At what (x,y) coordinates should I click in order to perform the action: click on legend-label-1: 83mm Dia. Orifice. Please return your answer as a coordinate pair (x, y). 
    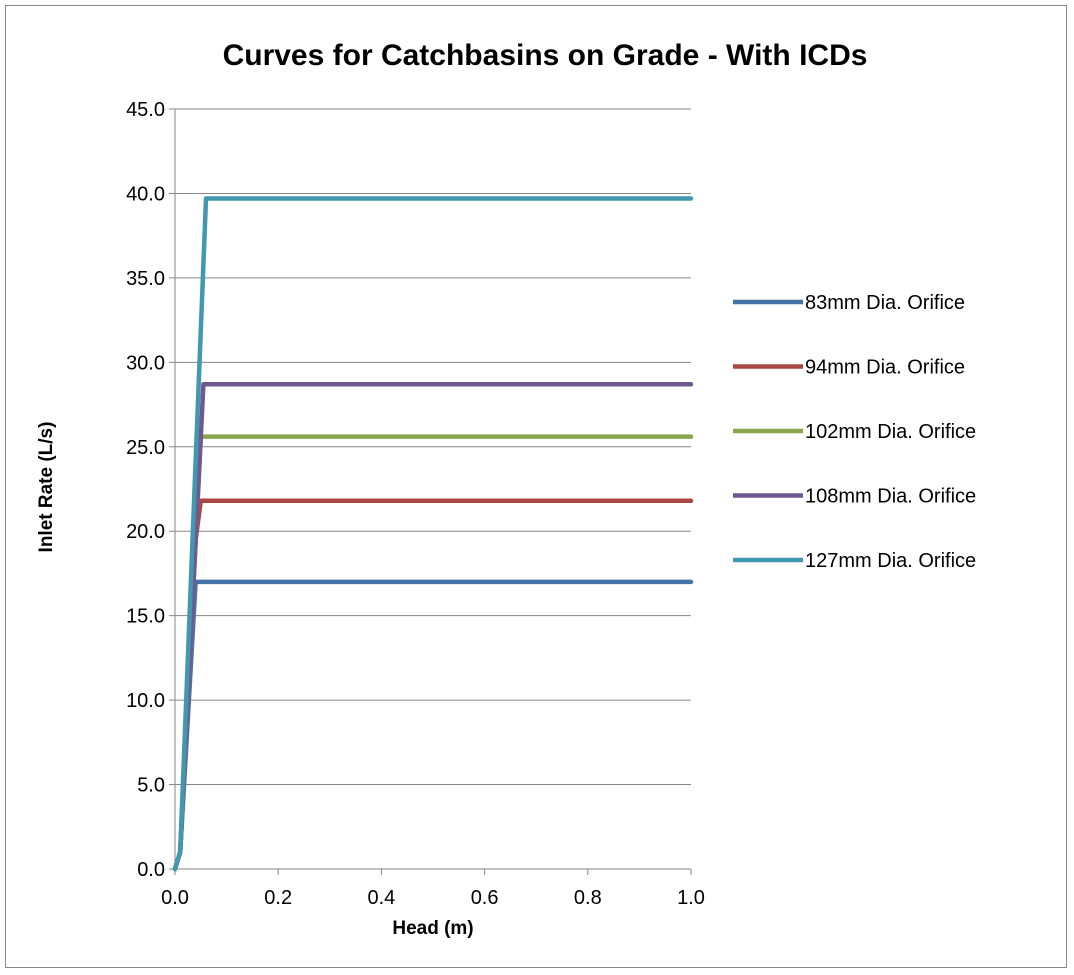
    Looking at the image, I should click on (885, 303).